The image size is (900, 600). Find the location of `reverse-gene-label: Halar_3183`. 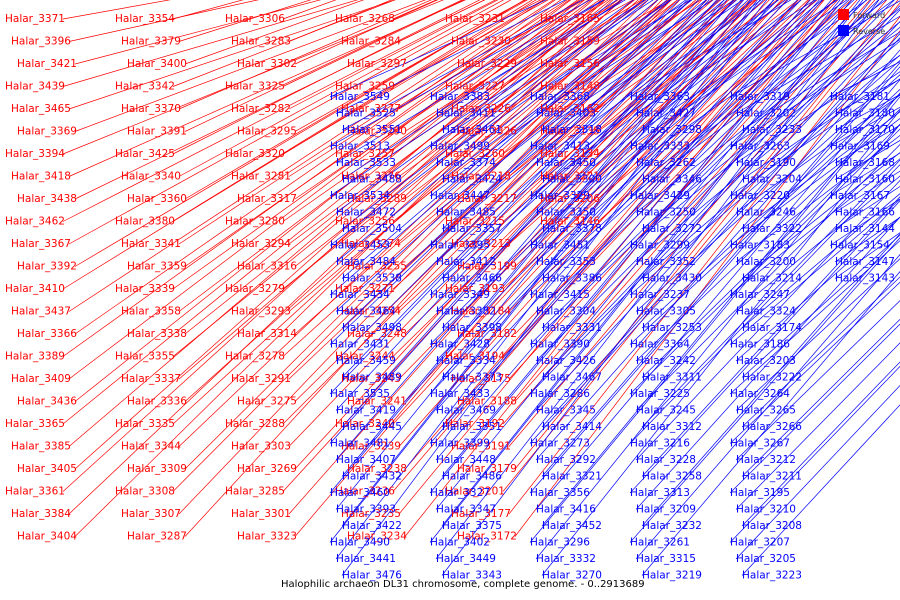

reverse-gene-label: Halar_3183 is located at coordinates (760, 246).